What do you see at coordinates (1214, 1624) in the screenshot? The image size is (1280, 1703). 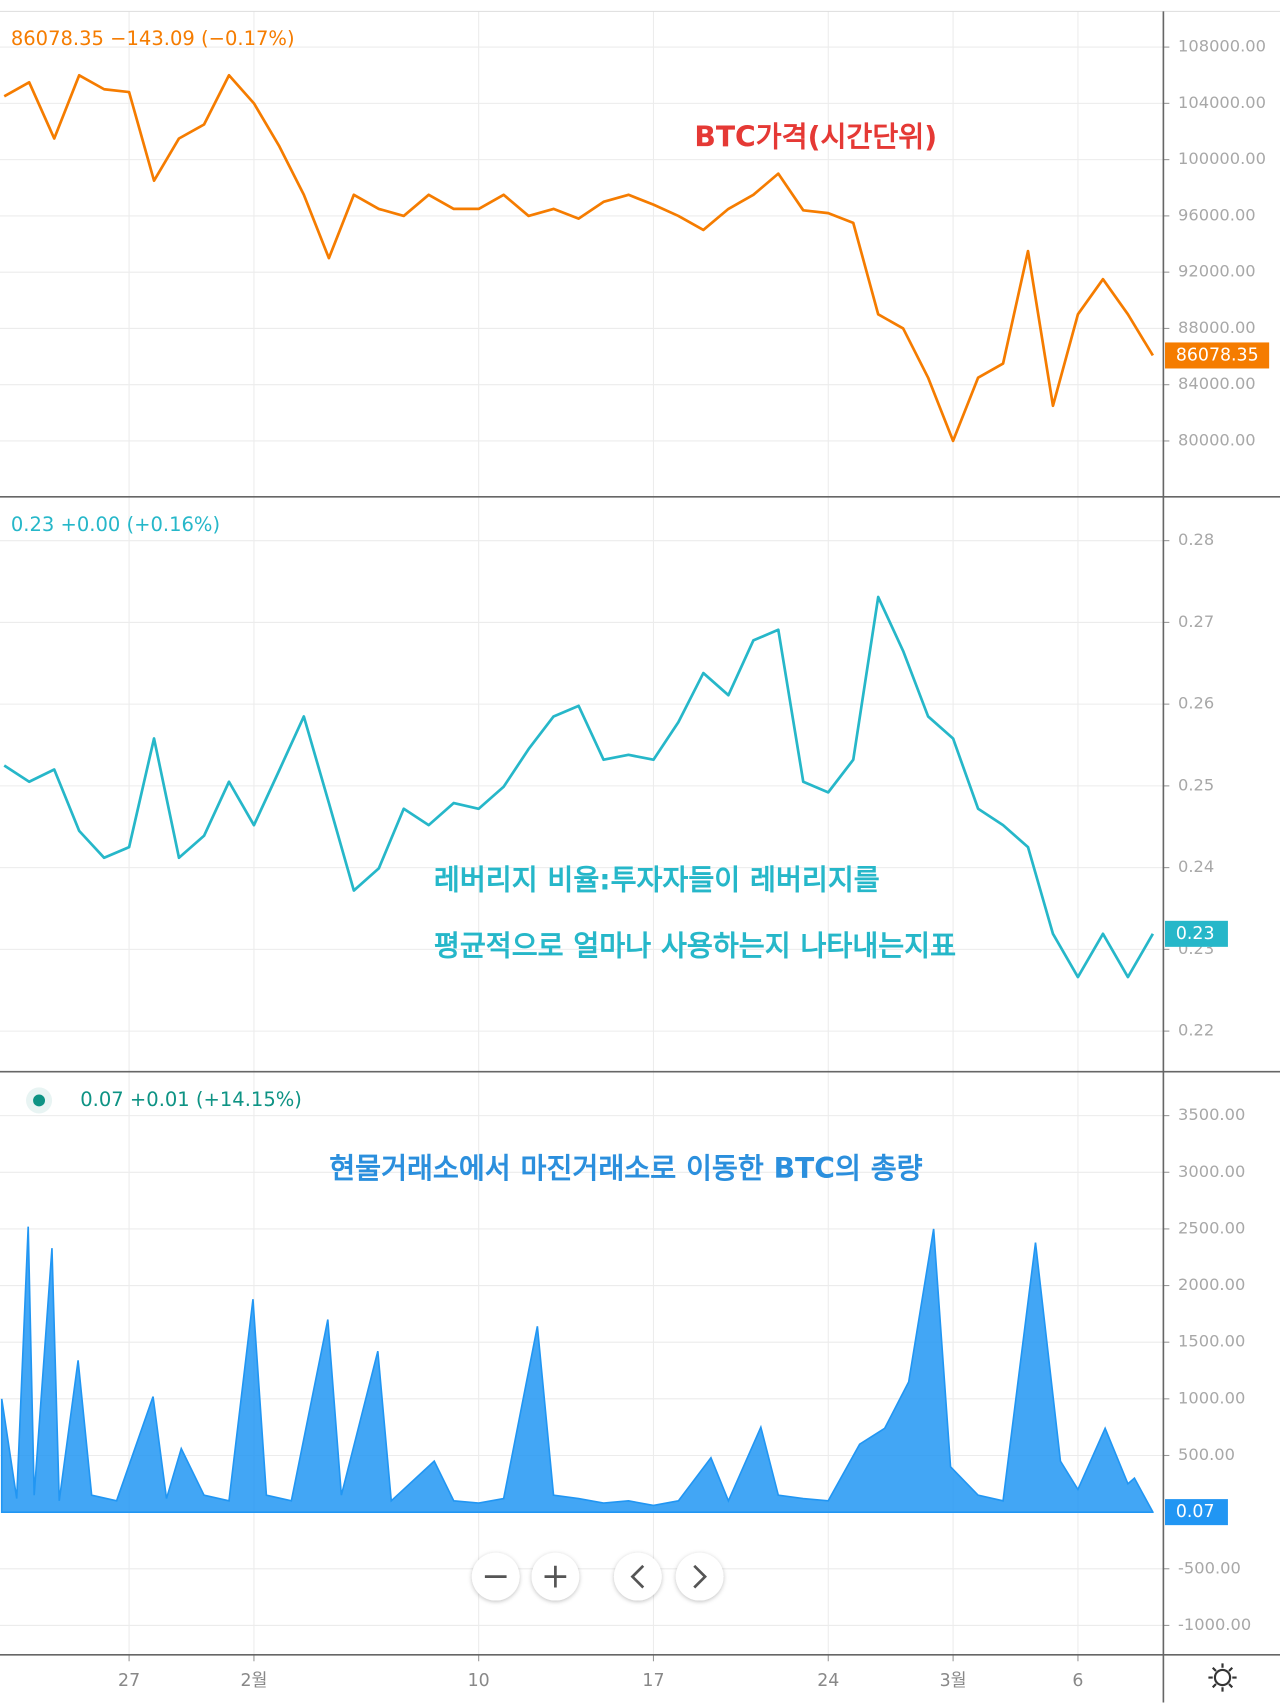 I see `y-tick-label: -1000.00` at bounding box center [1214, 1624].